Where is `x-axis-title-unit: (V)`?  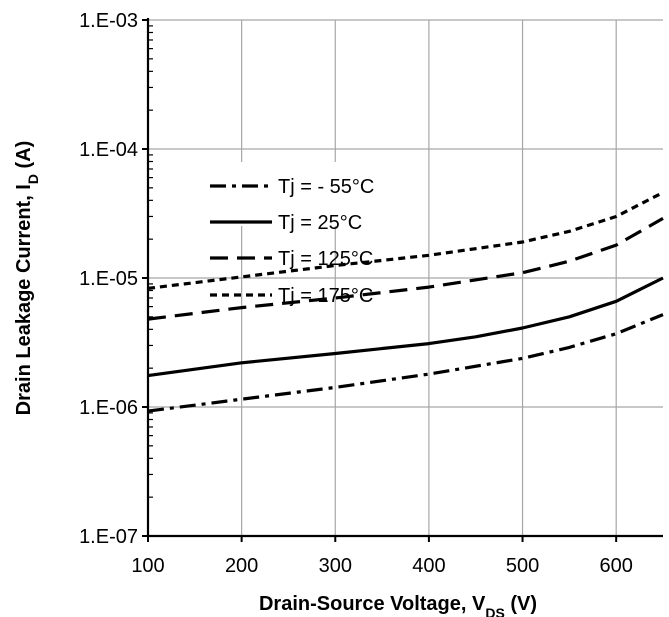 x-axis-title-unit: (V) is located at coordinates (521, 604).